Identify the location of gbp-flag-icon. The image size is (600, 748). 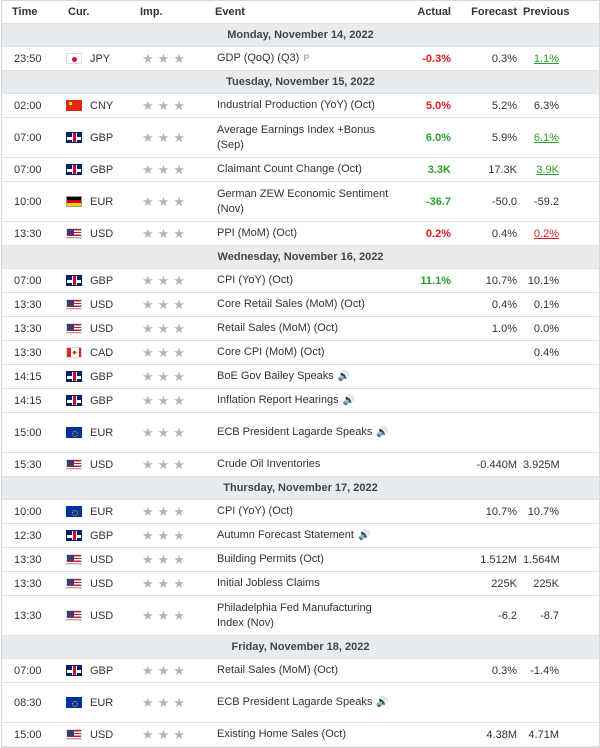
(74, 137).